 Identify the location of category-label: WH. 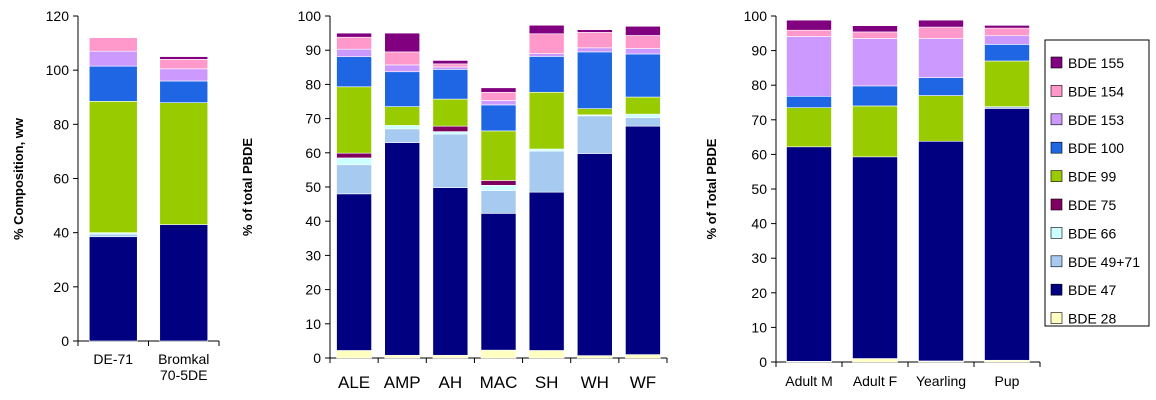
(595, 382).